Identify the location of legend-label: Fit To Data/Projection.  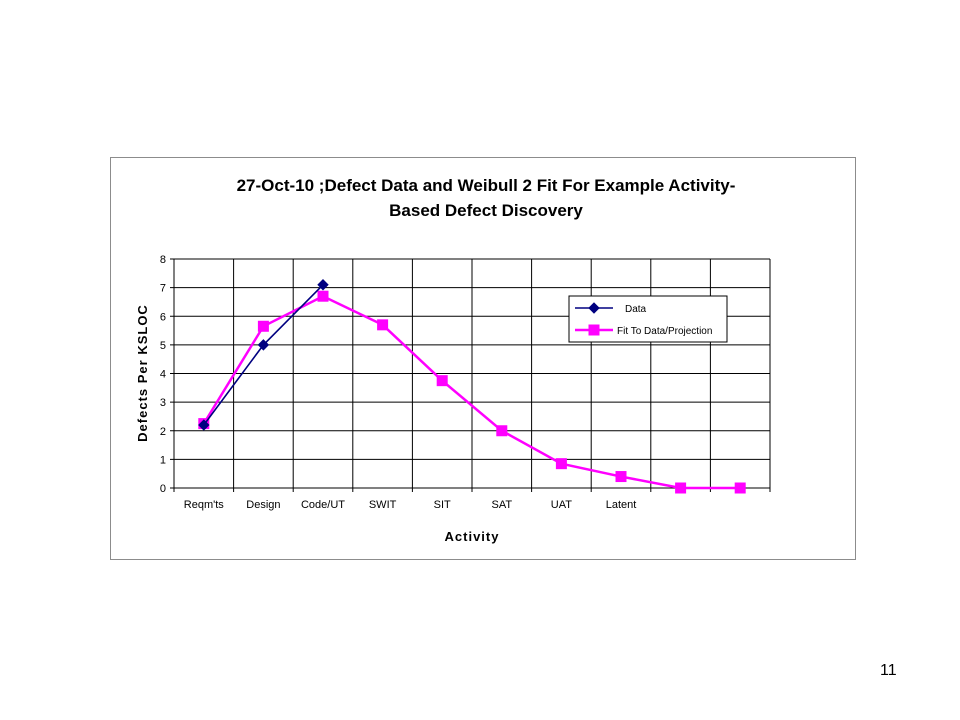
(664, 331).